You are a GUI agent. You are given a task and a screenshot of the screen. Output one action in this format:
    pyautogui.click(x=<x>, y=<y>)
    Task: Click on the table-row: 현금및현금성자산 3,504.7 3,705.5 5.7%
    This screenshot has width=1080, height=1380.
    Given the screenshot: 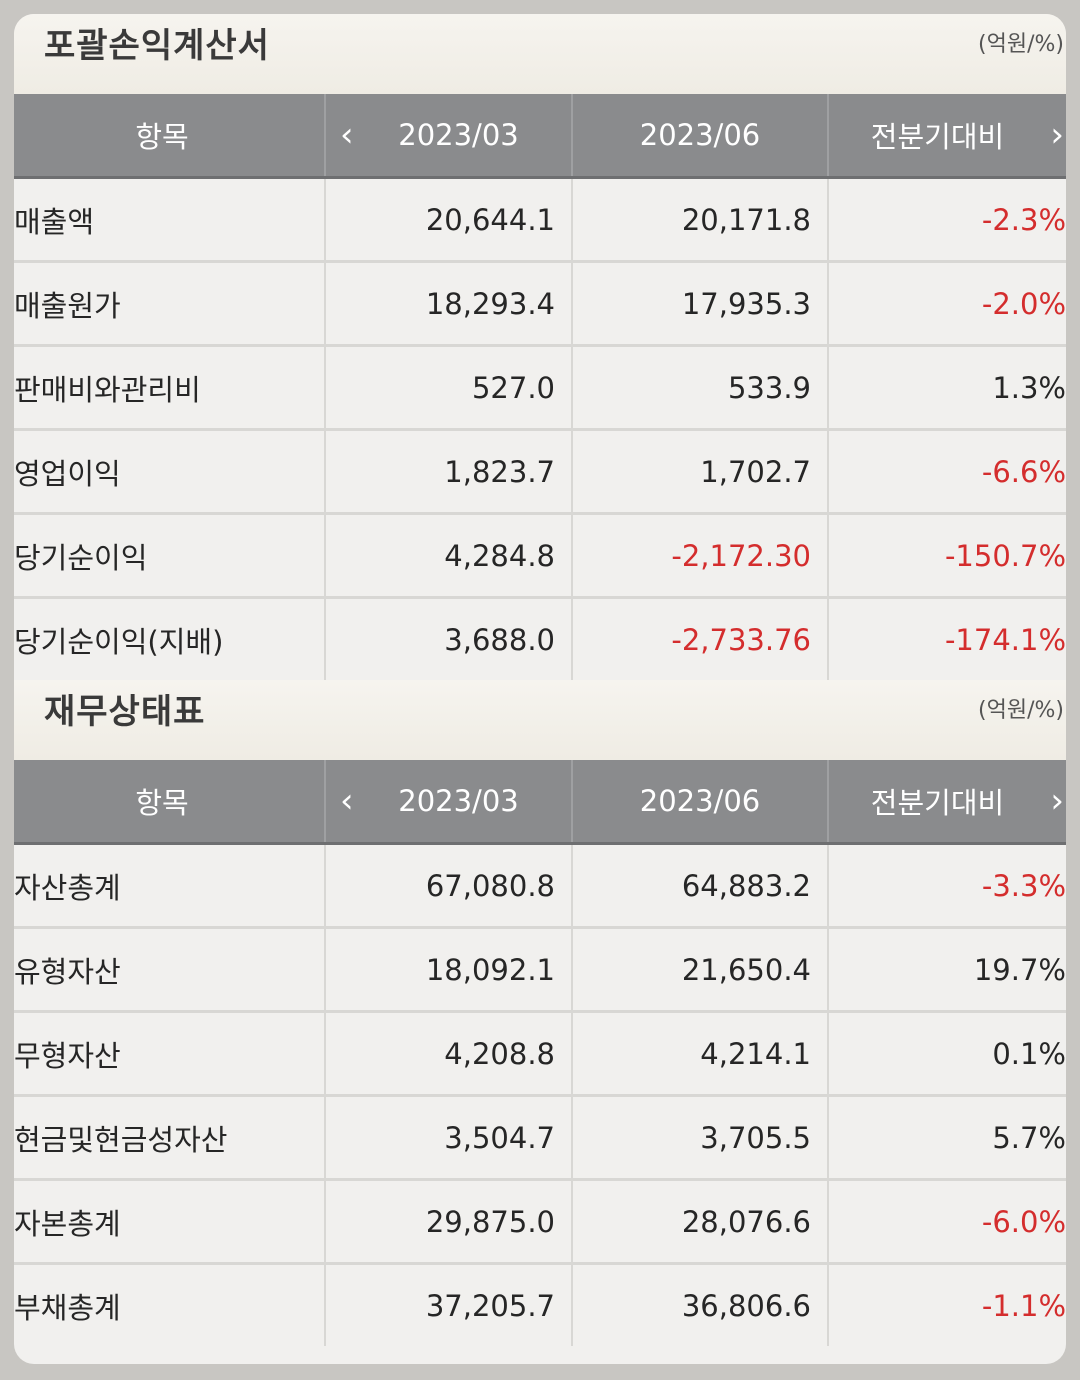 What is the action you would take?
    pyautogui.click(x=540, y=1138)
    